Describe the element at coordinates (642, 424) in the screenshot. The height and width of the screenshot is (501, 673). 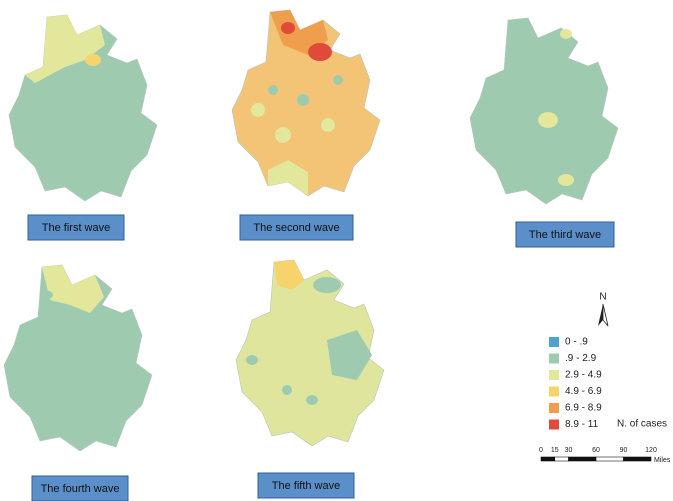
I see `legend-title: N. of cases` at that location.